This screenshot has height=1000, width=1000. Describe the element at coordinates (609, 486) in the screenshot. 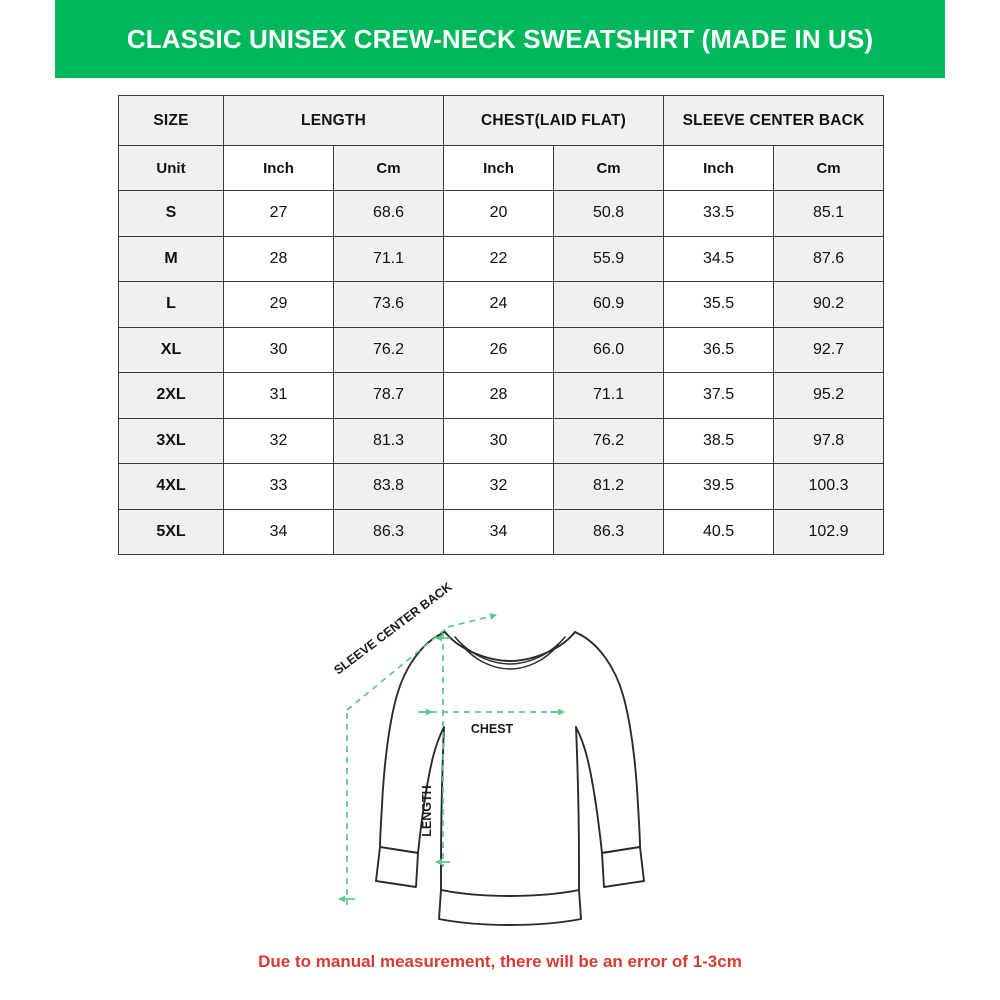

I see `cell-chest-cm: 81.2` at that location.